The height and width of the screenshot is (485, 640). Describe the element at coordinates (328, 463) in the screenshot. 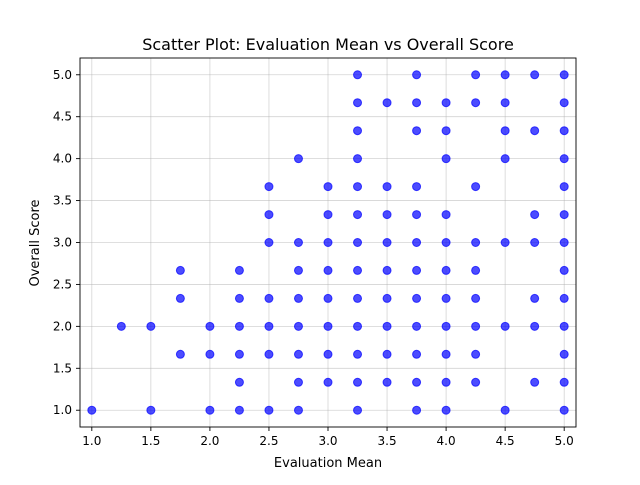

I see `x-axis-label: Evaluation Mean` at that location.